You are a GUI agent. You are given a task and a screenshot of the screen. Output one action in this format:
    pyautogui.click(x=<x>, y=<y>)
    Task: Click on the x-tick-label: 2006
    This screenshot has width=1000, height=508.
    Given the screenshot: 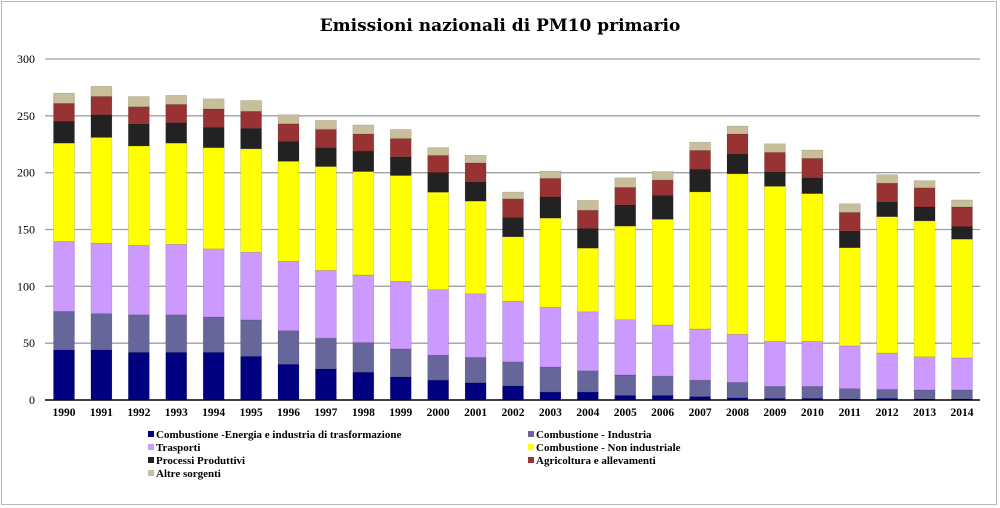 What is the action you would take?
    pyautogui.click(x=662, y=413)
    